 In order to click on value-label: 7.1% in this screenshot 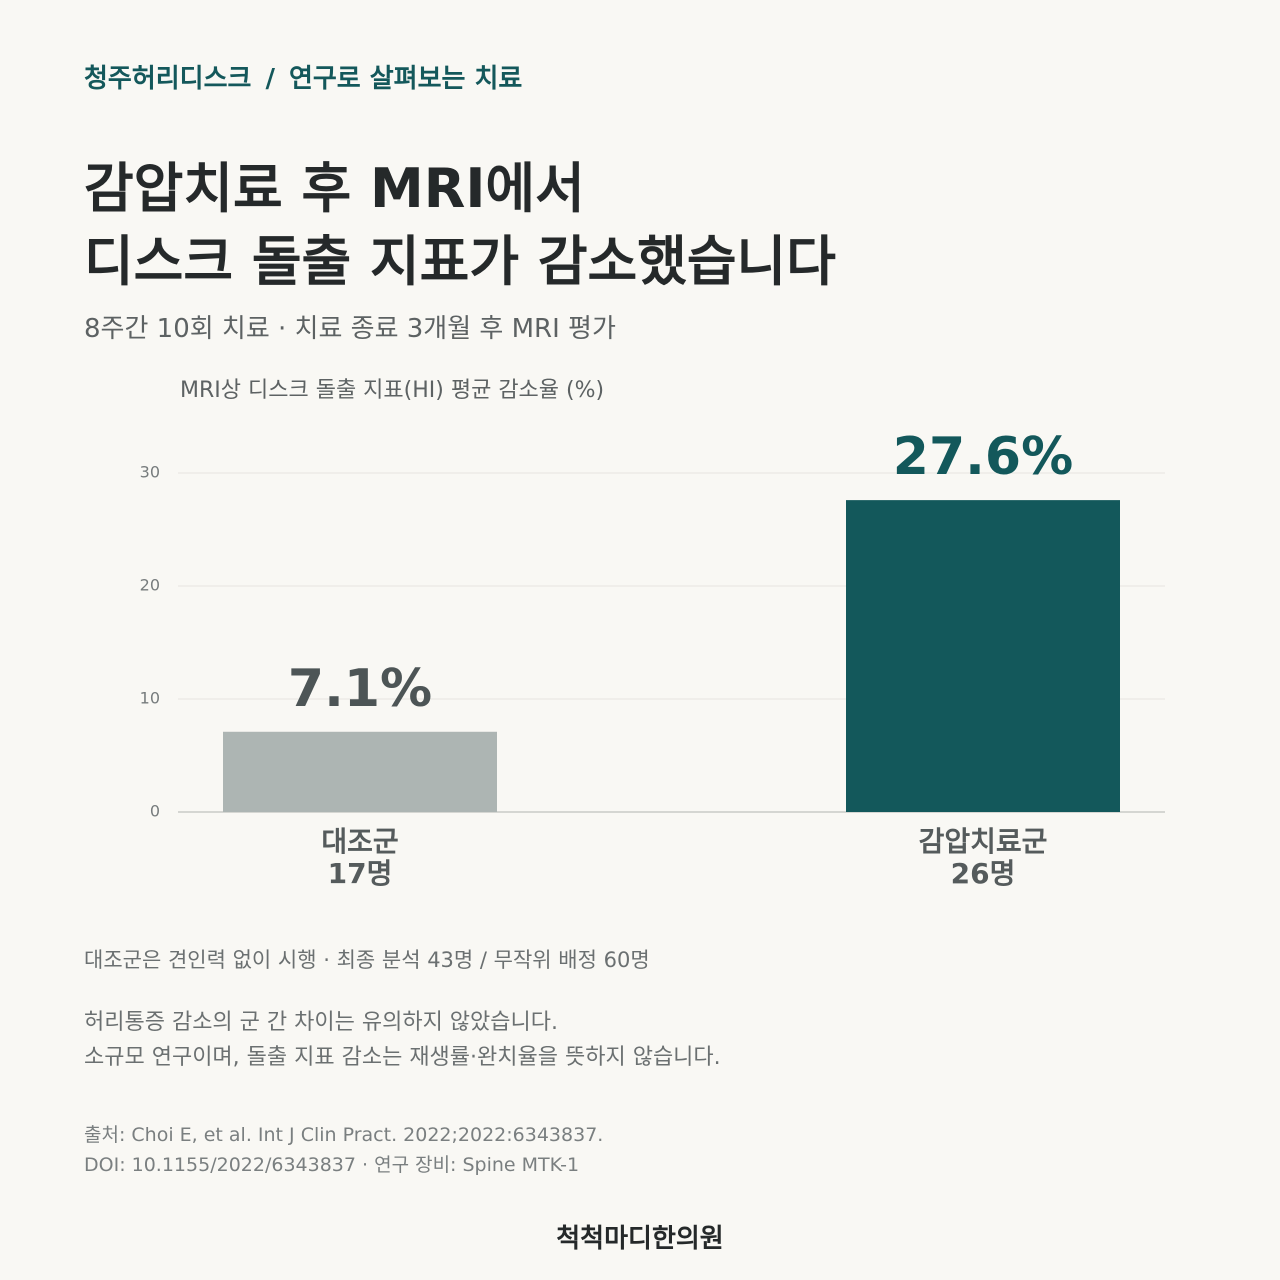, I will do `click(360, 689)`.